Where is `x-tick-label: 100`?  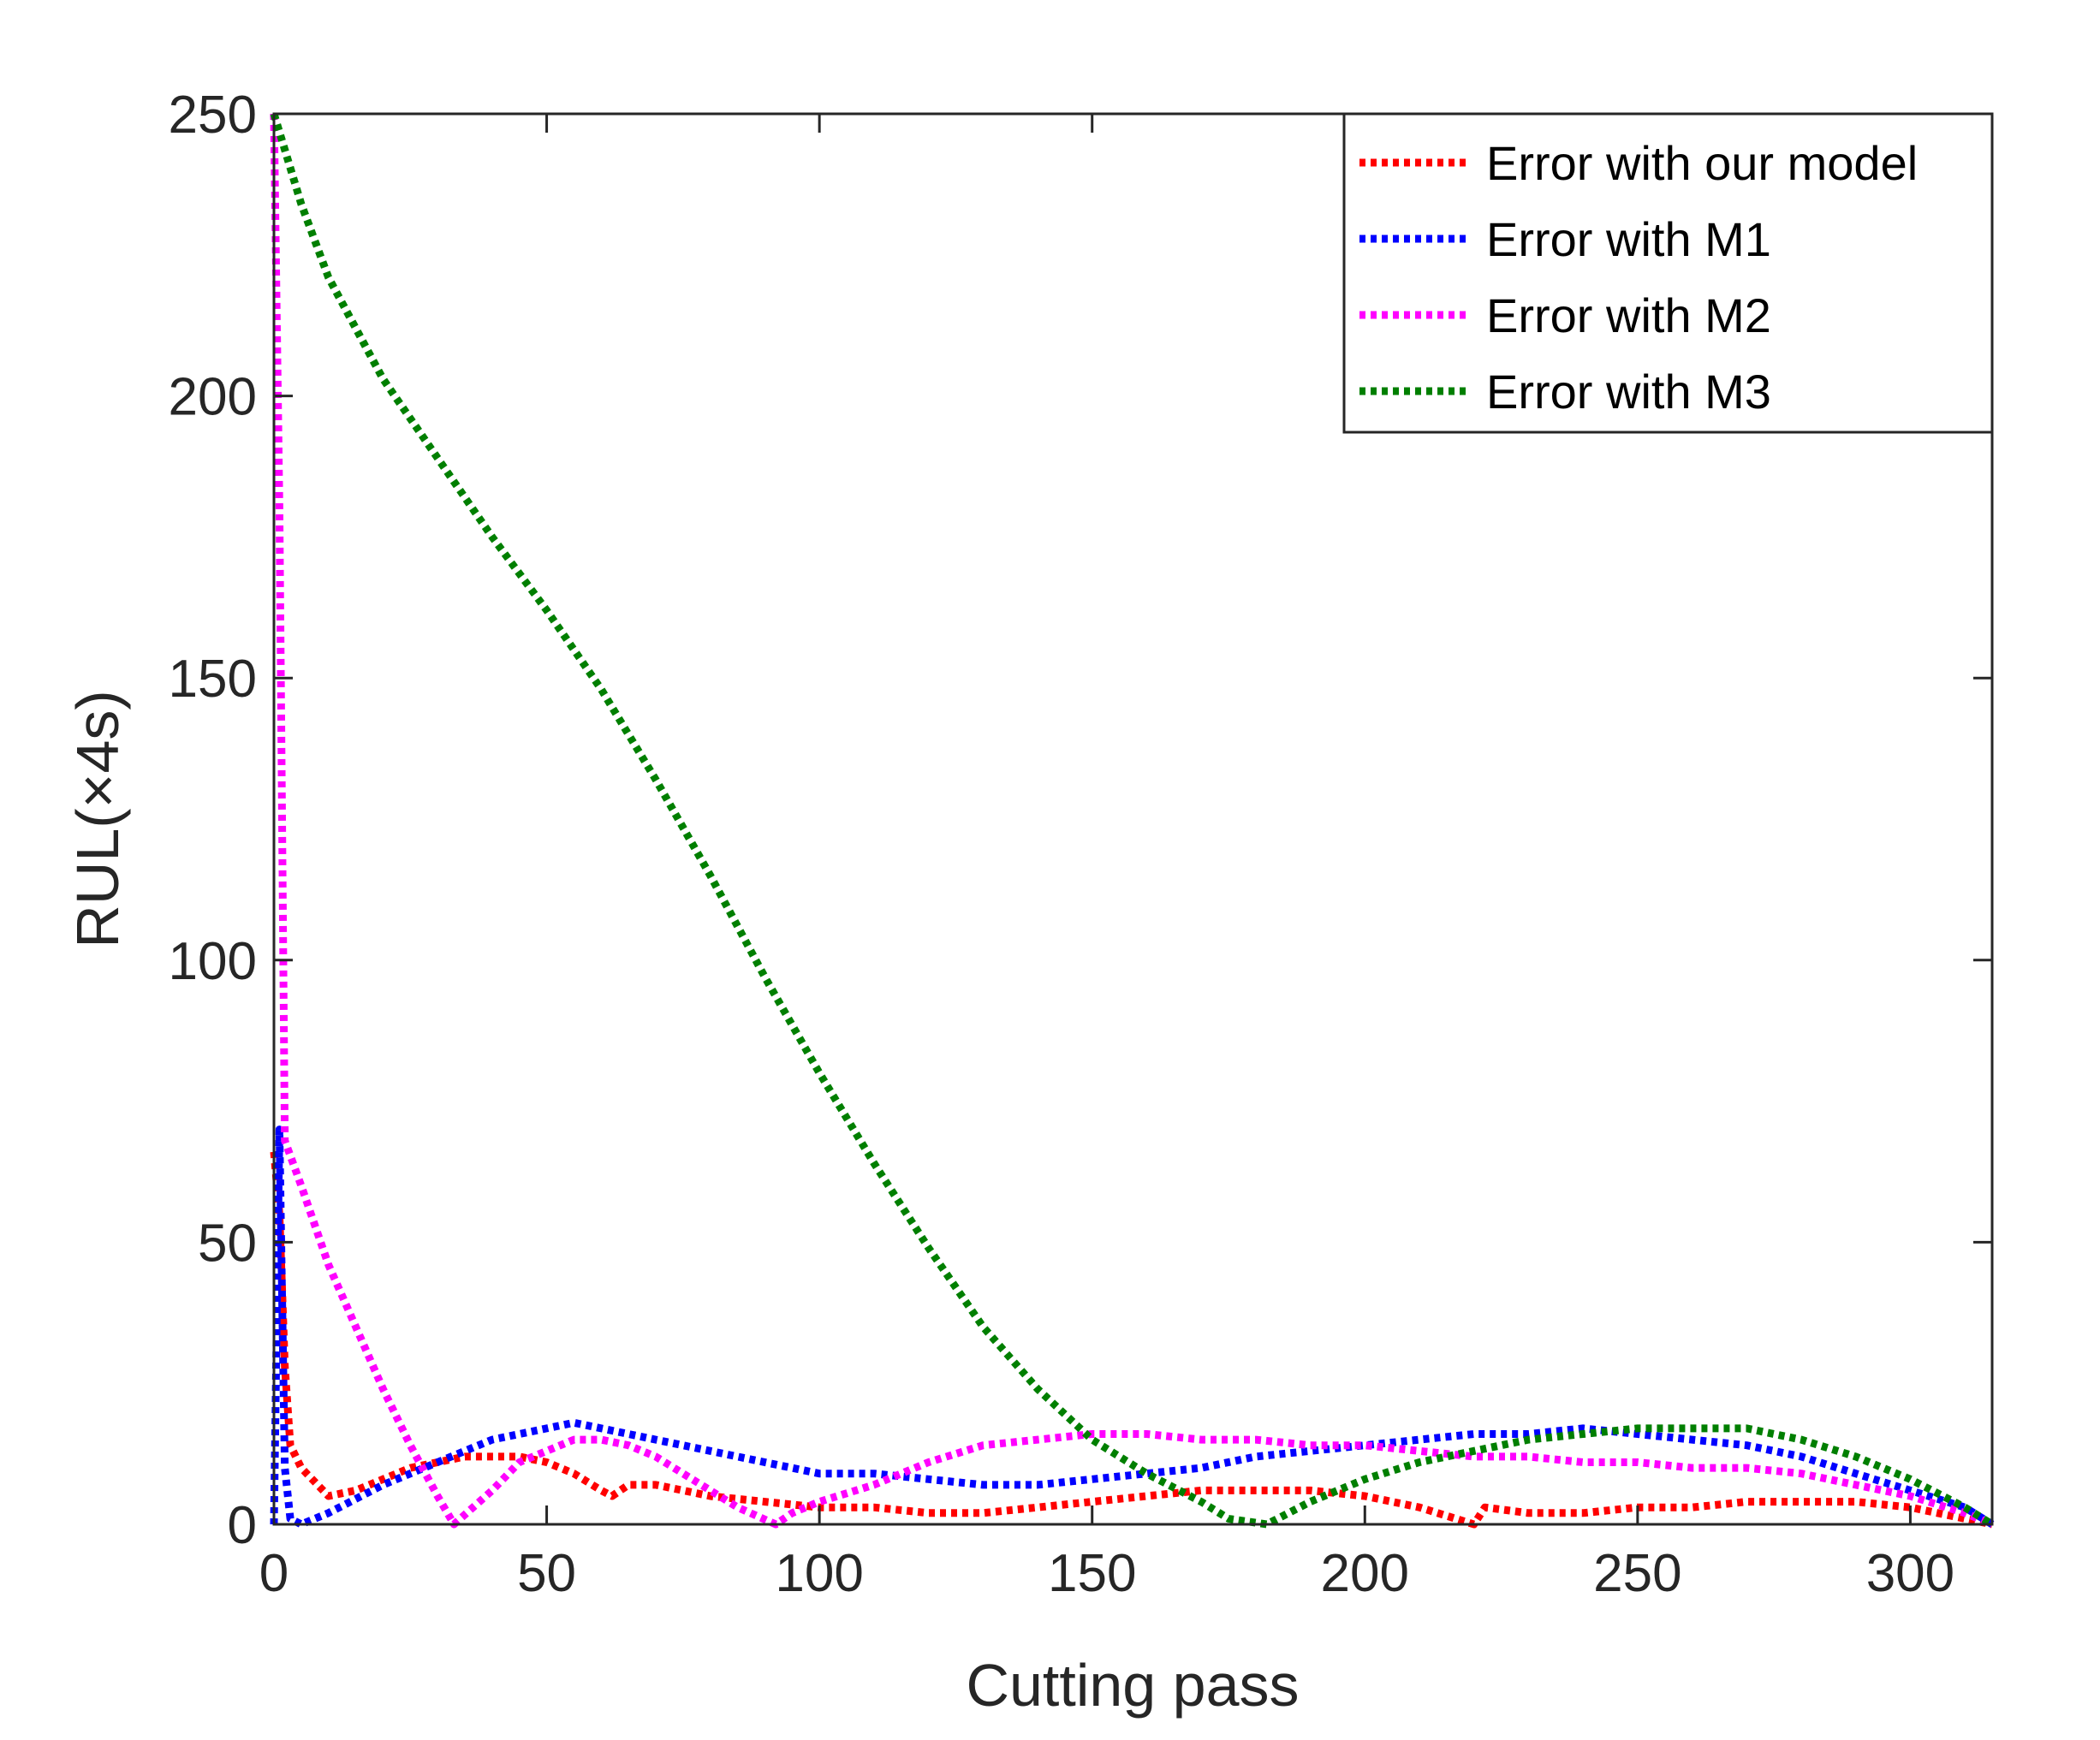 x-tick-label: 100 is located at coordinates (819, 1573).